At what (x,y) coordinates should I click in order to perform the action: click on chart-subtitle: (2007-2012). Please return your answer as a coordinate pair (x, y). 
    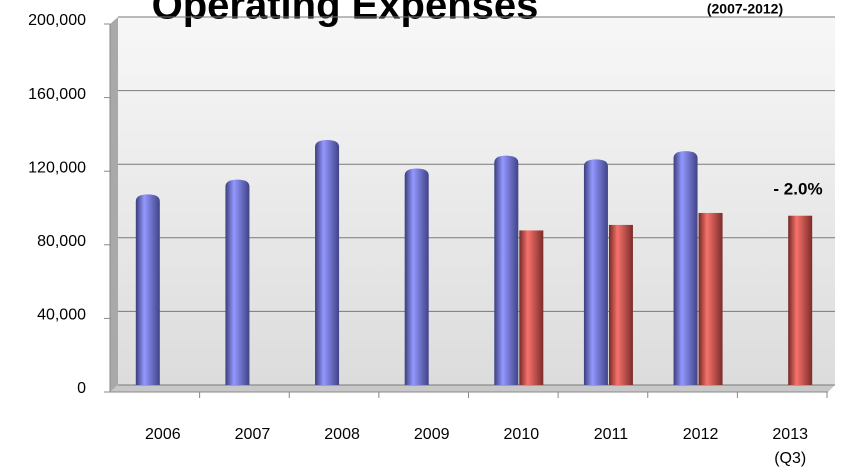
    Looking at the image, I should click on (745, 9).